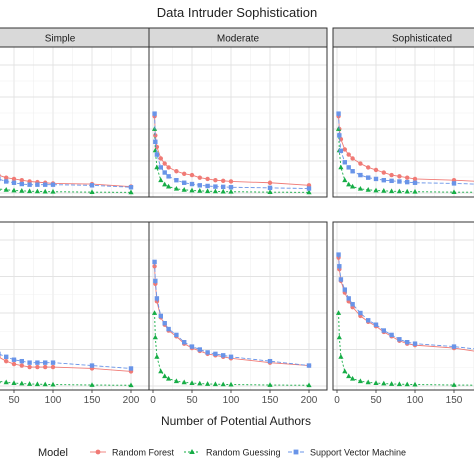  I want to click on legend-label: Support Vector Machine, so click(358, 453).